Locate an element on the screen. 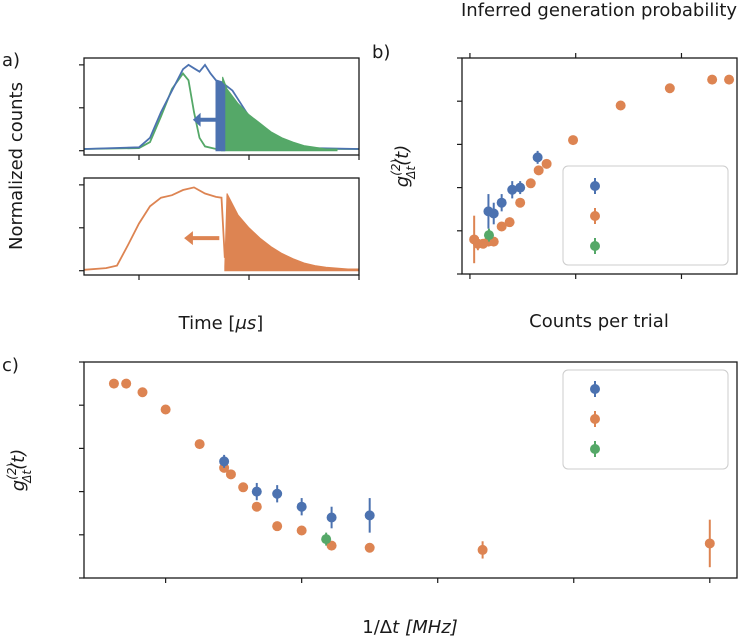  panel-c-ylabel-arg: (t) is located at coordinates (18, 459).